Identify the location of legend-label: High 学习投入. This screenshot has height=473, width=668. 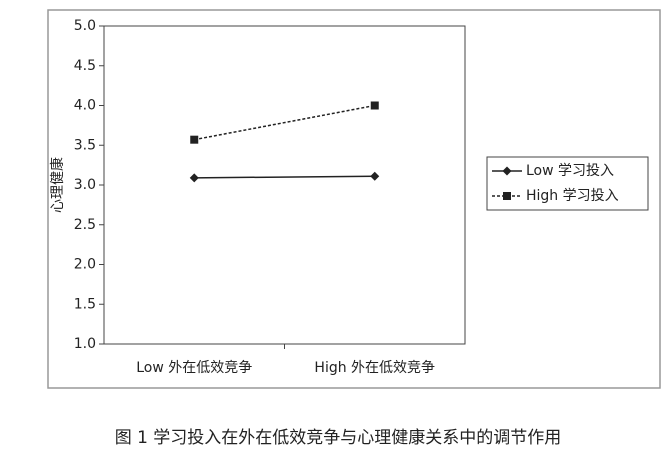
(572, 196).